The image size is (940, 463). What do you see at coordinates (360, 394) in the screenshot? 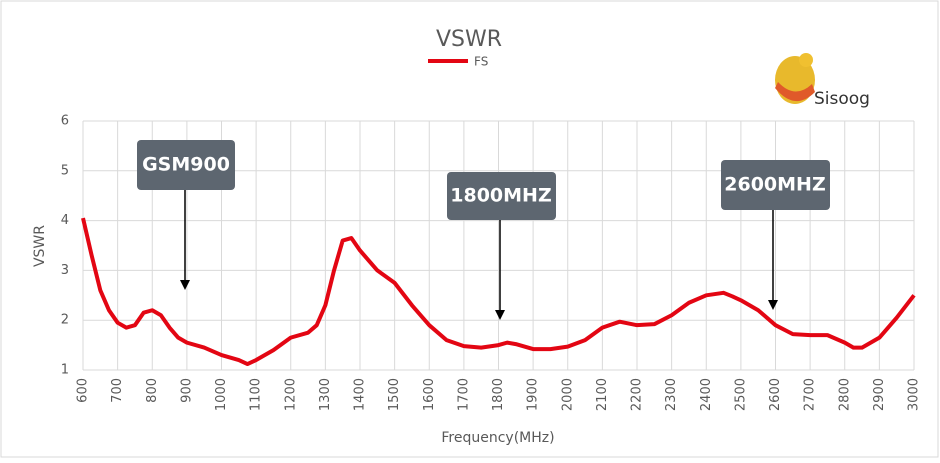
I see `x-tick-label: 1400` at bounding box center [360, 394].